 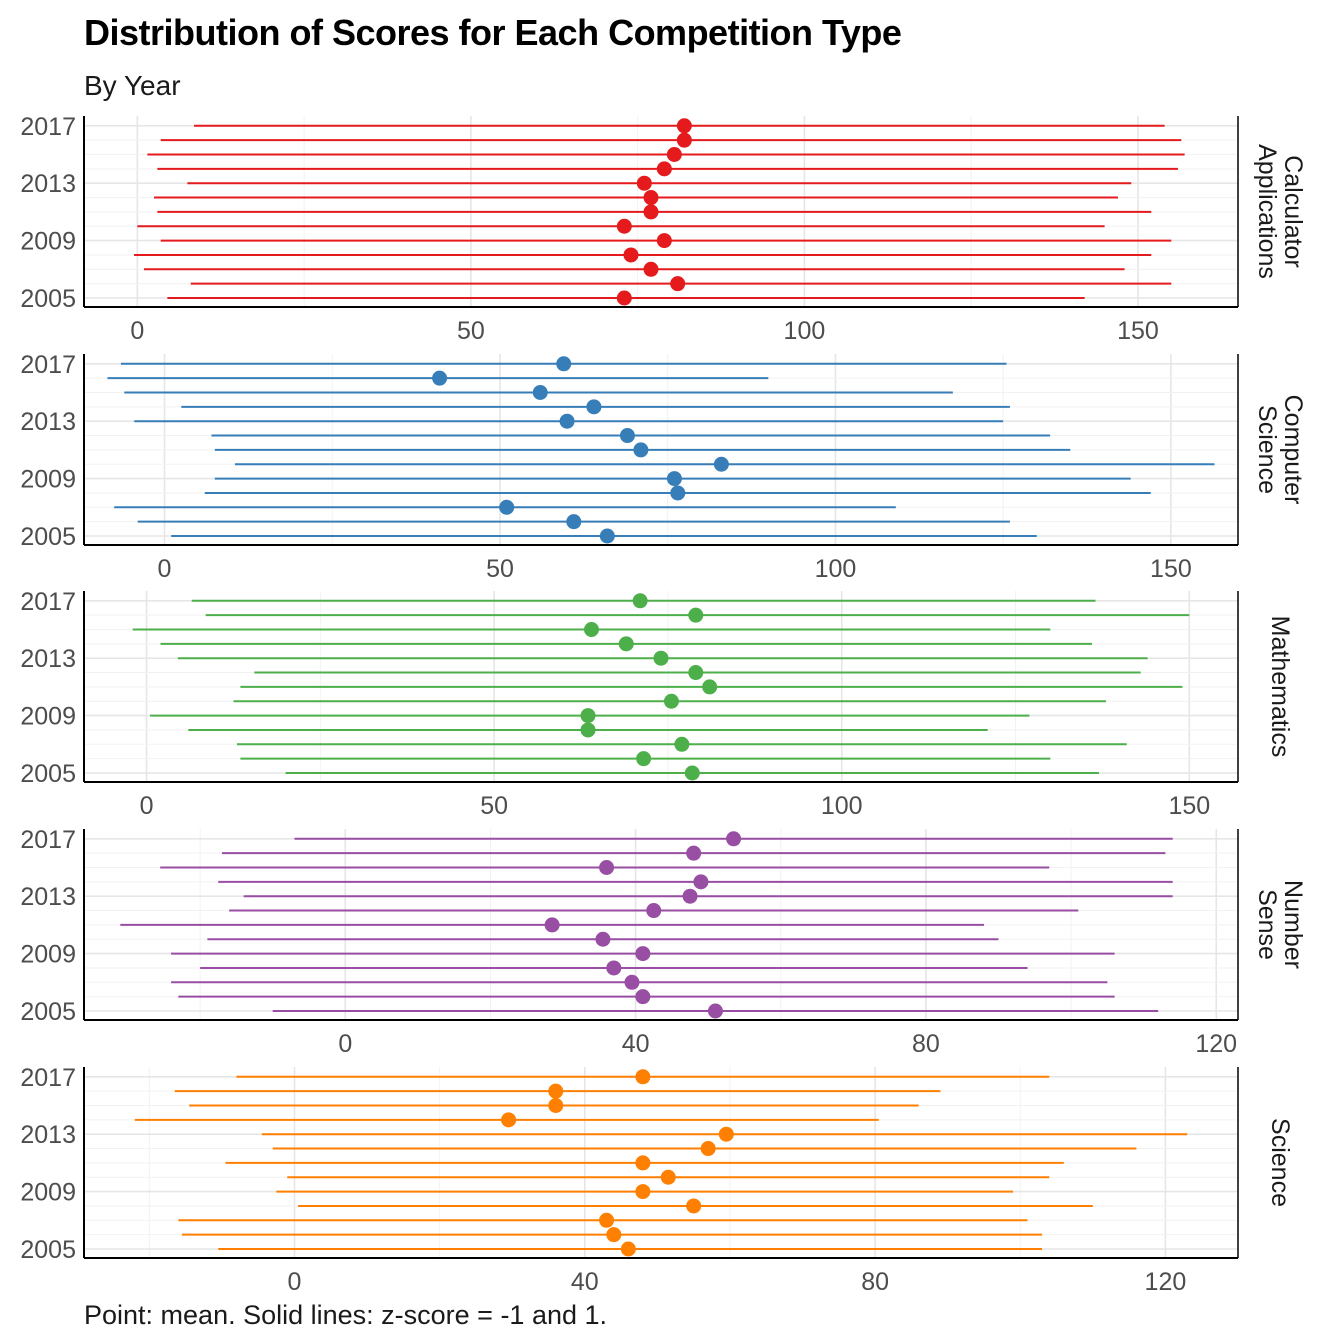 What do you see at coordinates (1293, 211) in the screenshot?
I see `facet-strip-line: Calculator` at bounding box center [1293, 211].